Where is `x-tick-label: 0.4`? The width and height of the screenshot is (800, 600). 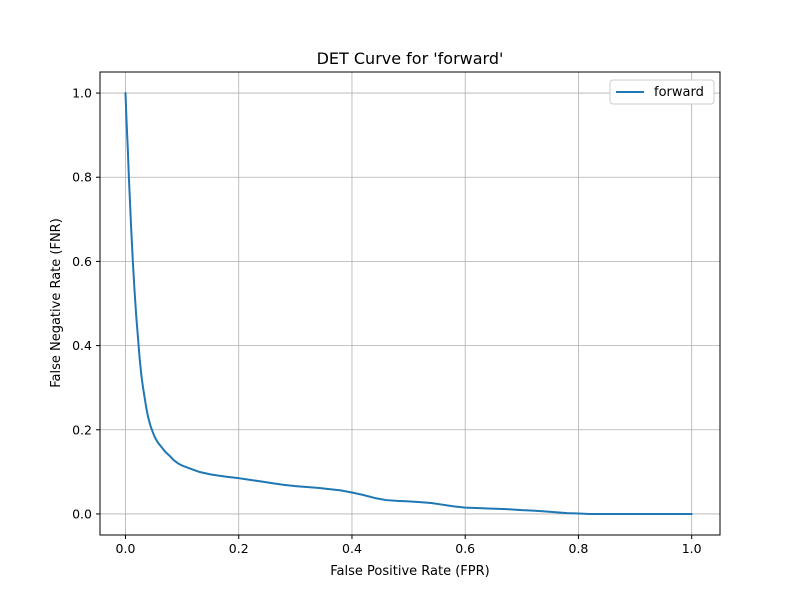 x-tick-label: 0.4 is located at coordinates (352, 548).